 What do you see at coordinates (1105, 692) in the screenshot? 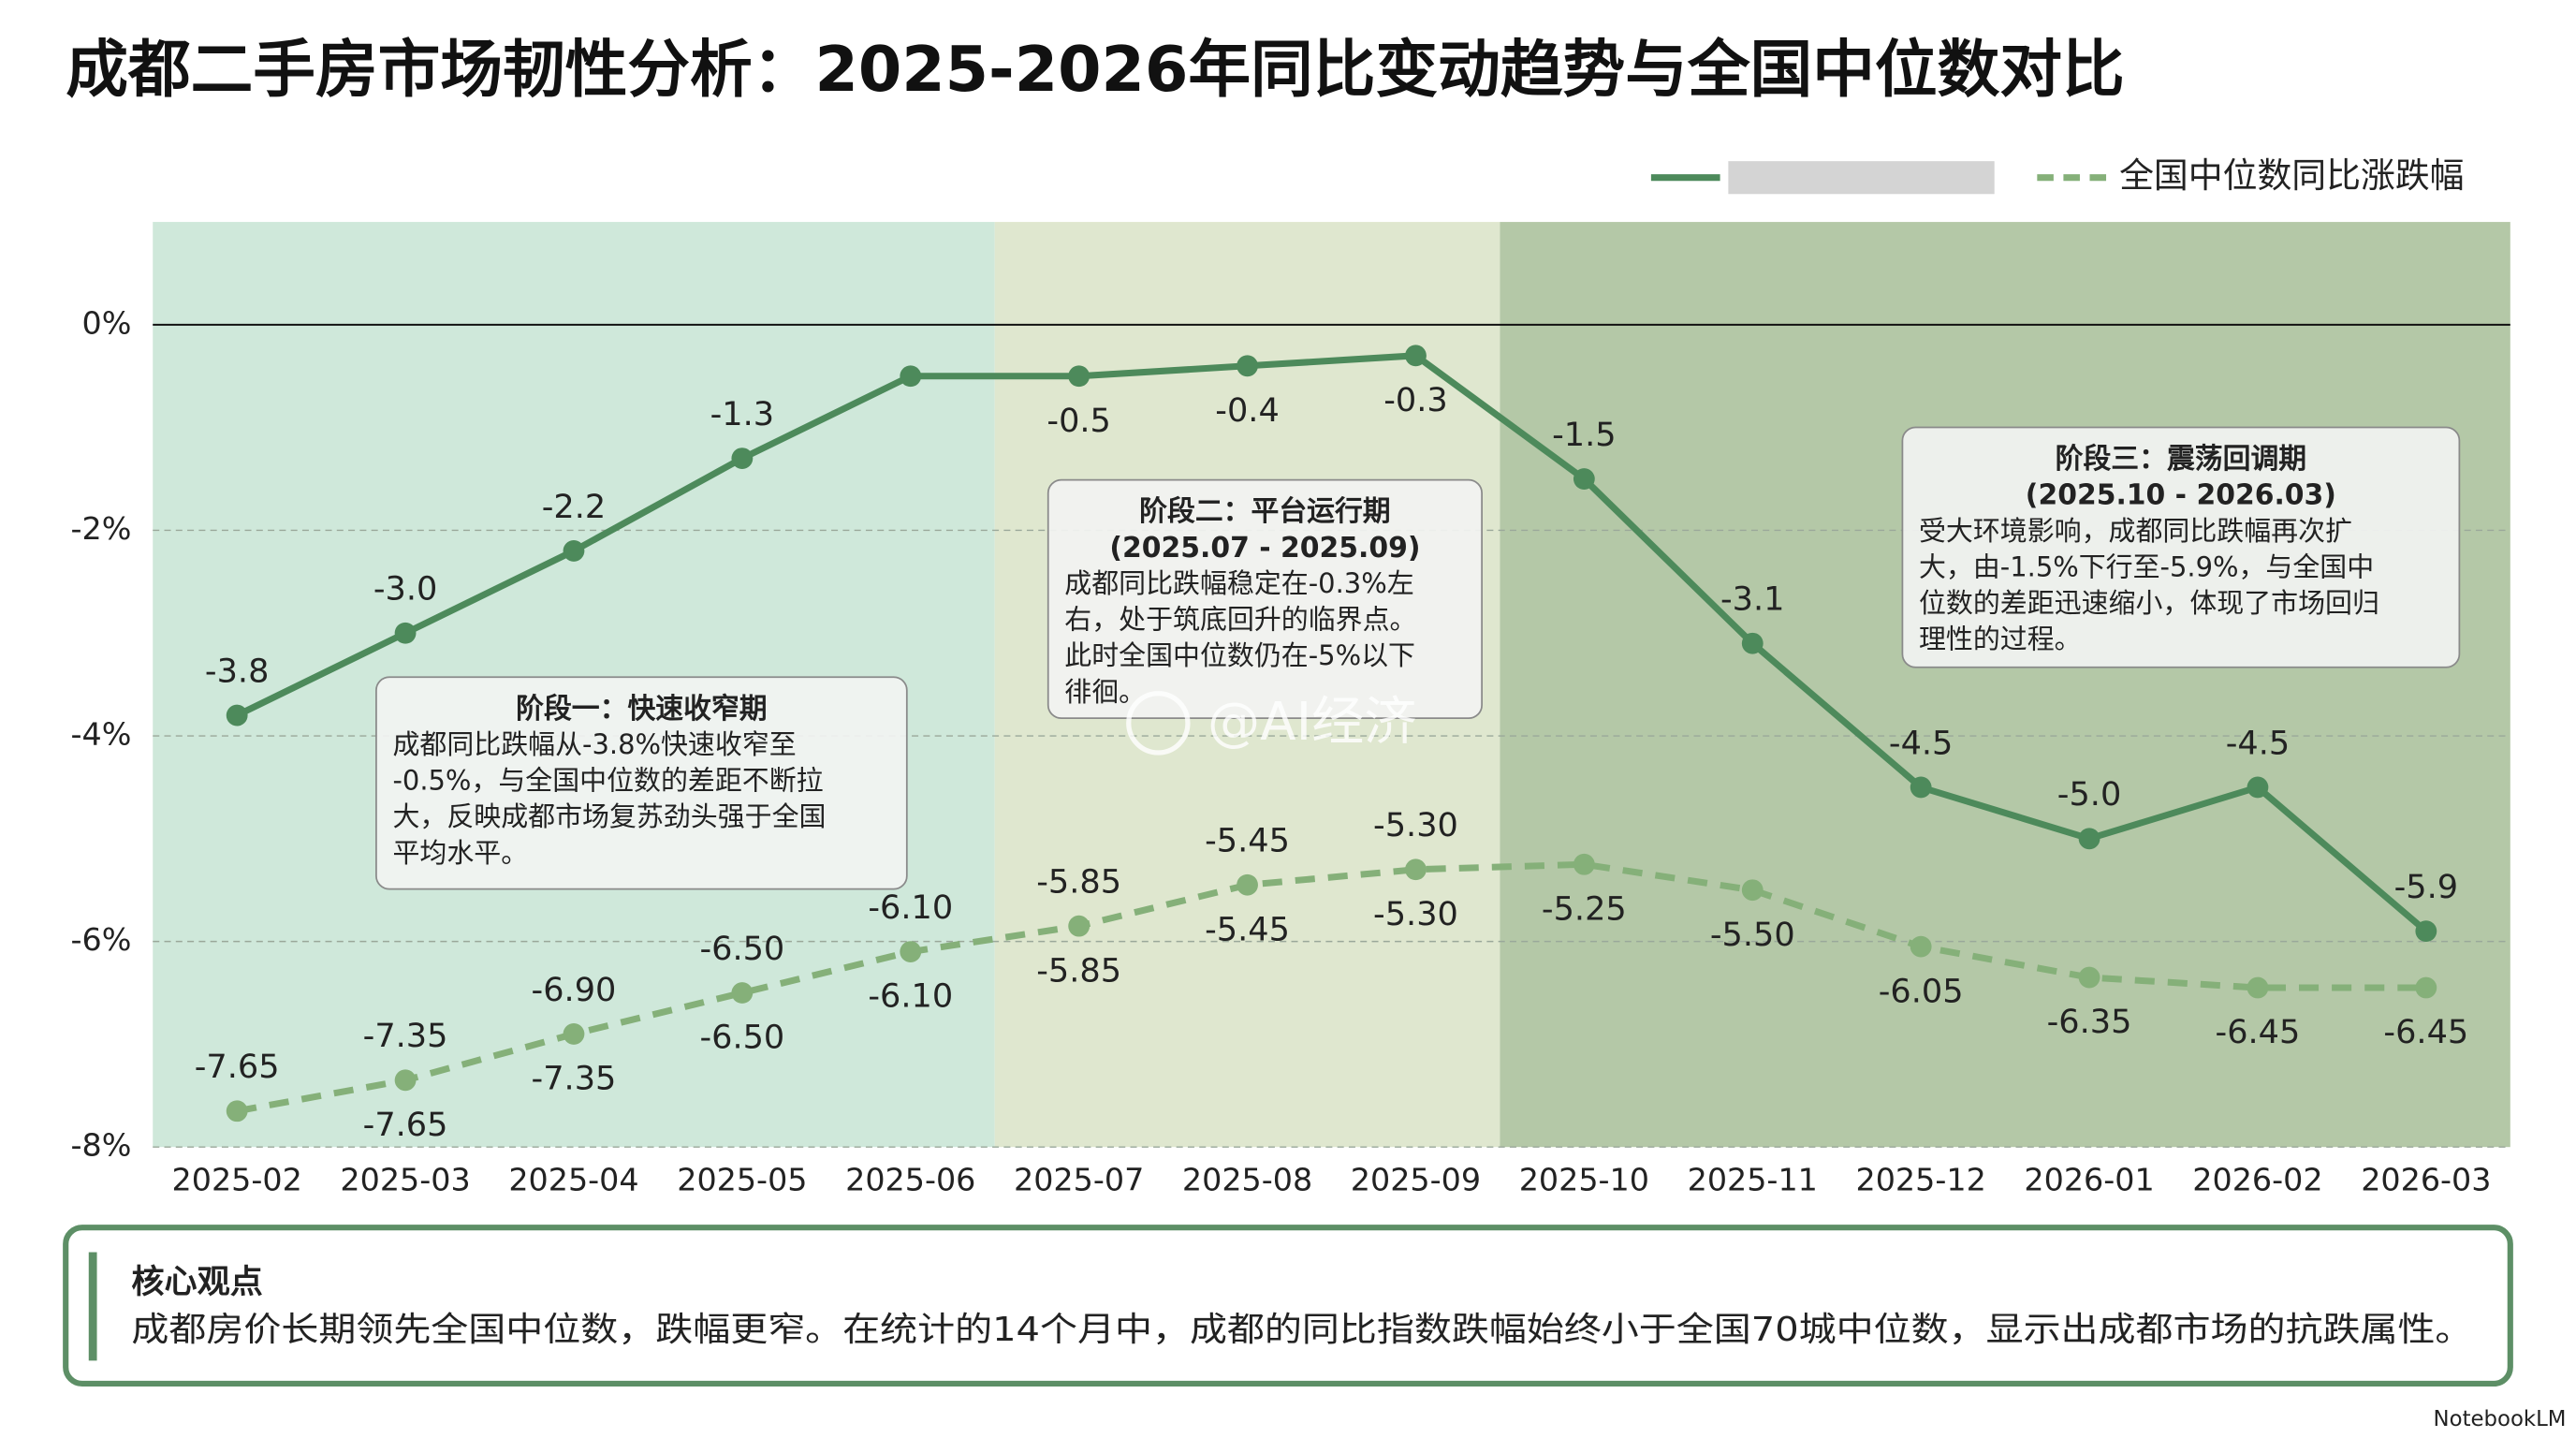
I see `annotation-text: 徘徊。` at bounding box center [1105, 692].